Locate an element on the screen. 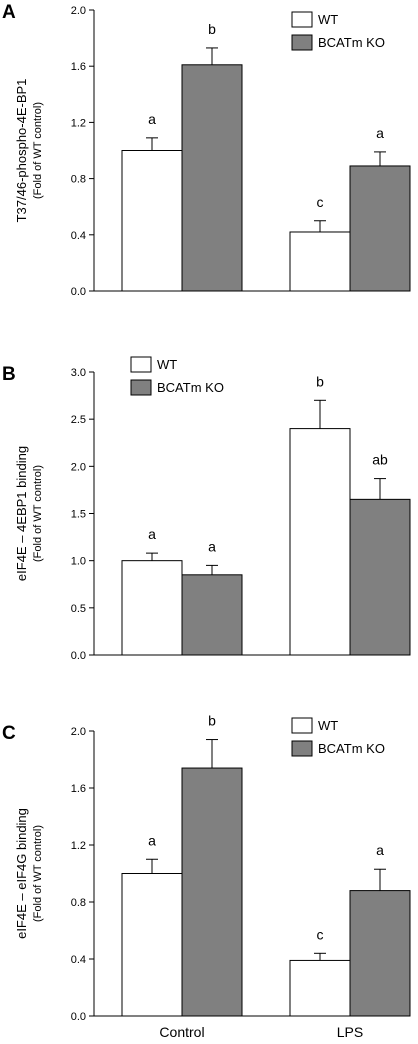 This screenshot has height=1044, width=418. y-tick-label: 3.0 is located at coordinates (78, 373).